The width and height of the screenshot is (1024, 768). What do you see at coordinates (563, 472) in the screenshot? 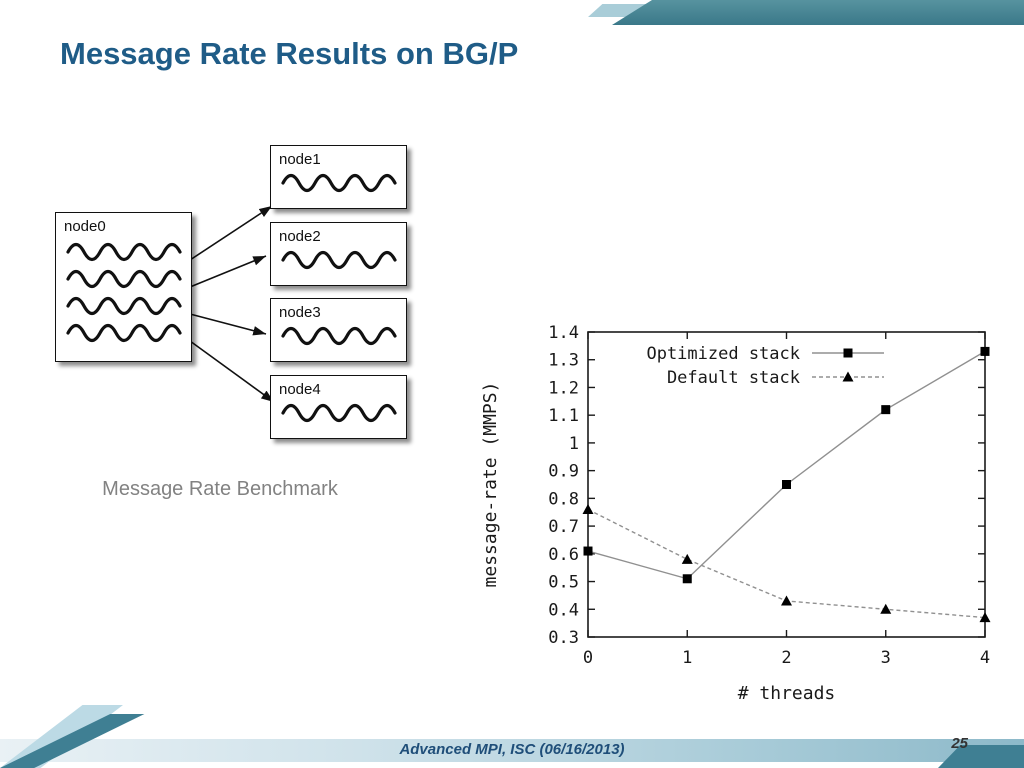
I see `svg-text: 0.9` at bounding box center [563, 472].